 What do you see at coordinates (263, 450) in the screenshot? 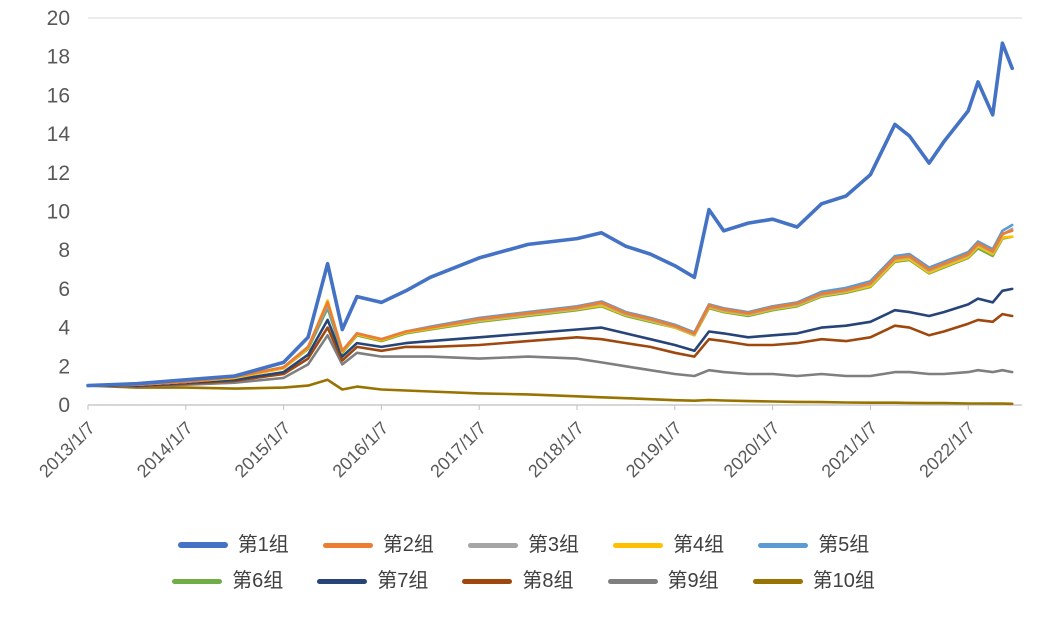
I see `x-tick-label: 2015/1/7` at bounding box center [263, 450].